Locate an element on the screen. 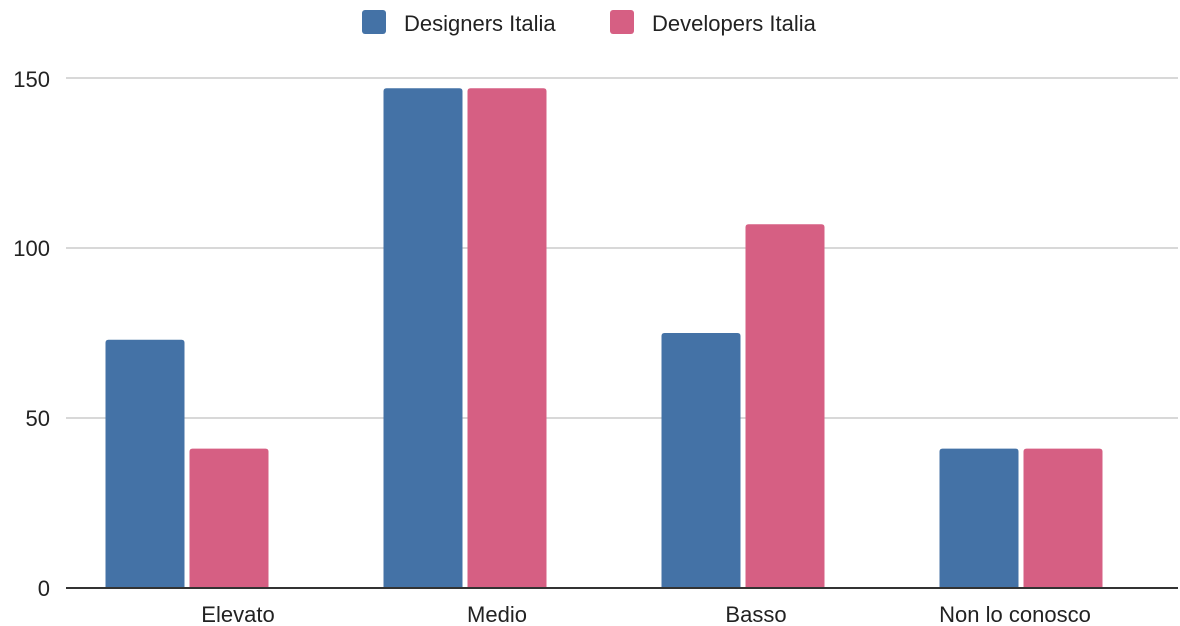 The image size is (1180, 626). y-tick-label: 50 is located at coordinates (38, 418).